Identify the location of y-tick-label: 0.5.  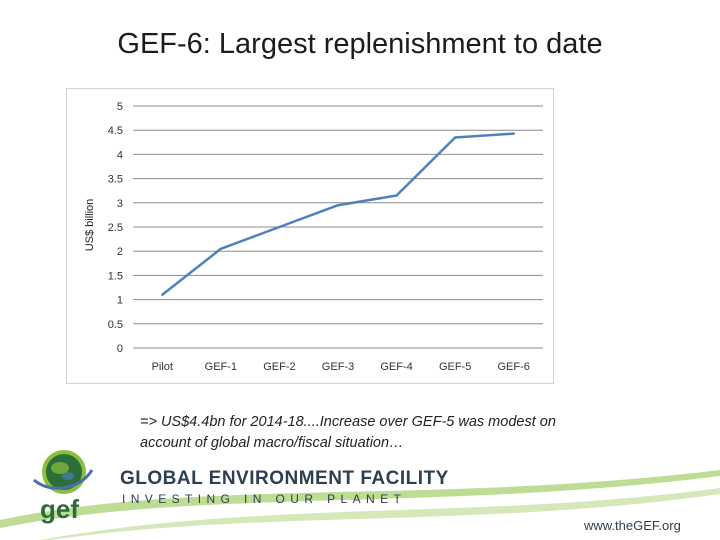
(115, 325).